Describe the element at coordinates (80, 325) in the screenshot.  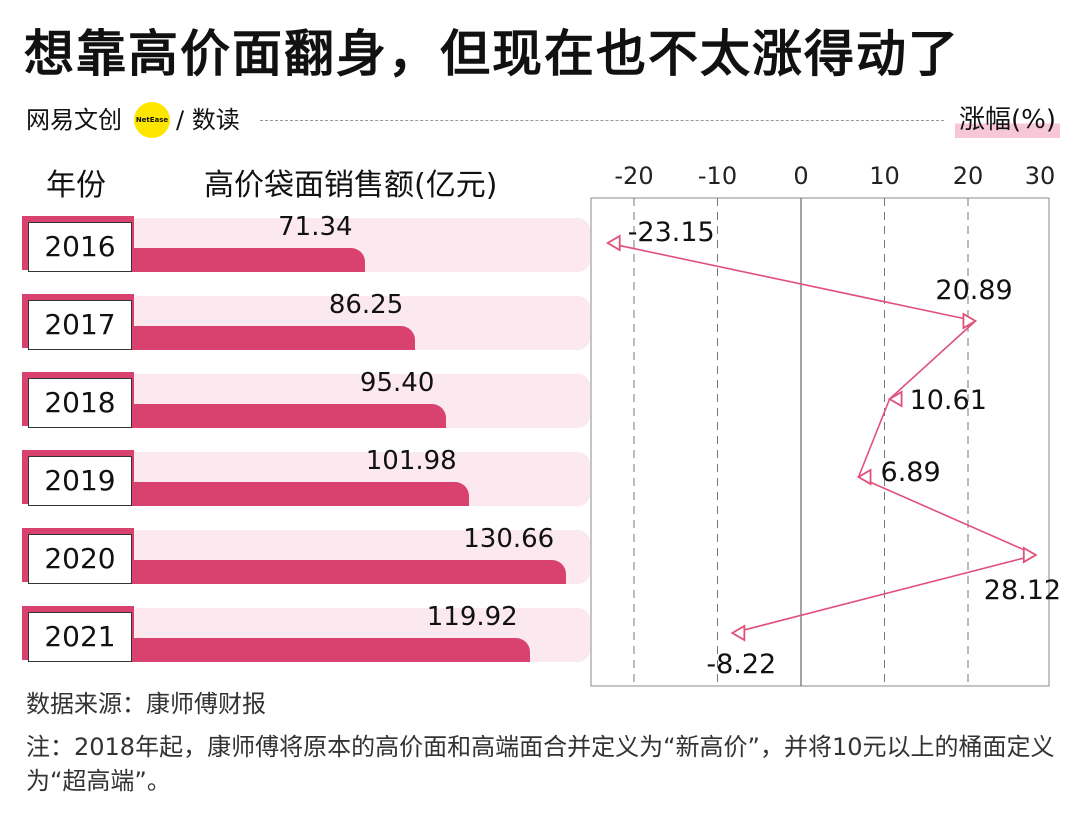
I see `year-label-2017: 2017` at that location.